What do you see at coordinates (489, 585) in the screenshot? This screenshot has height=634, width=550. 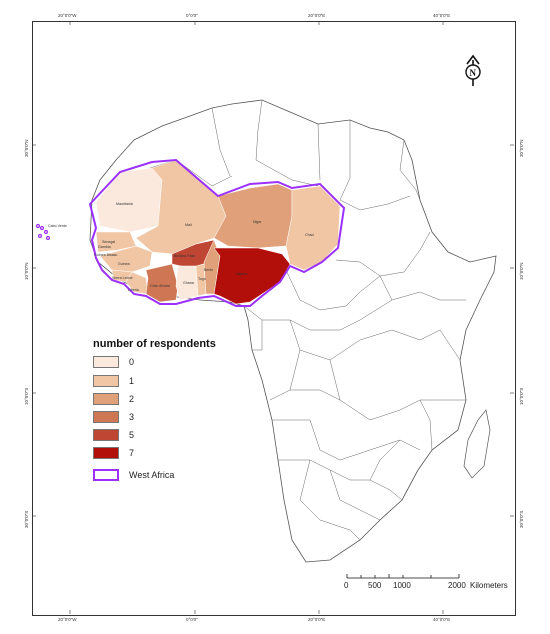 I see `scale-unit: Kilometers` at bounding box center [489, 585].